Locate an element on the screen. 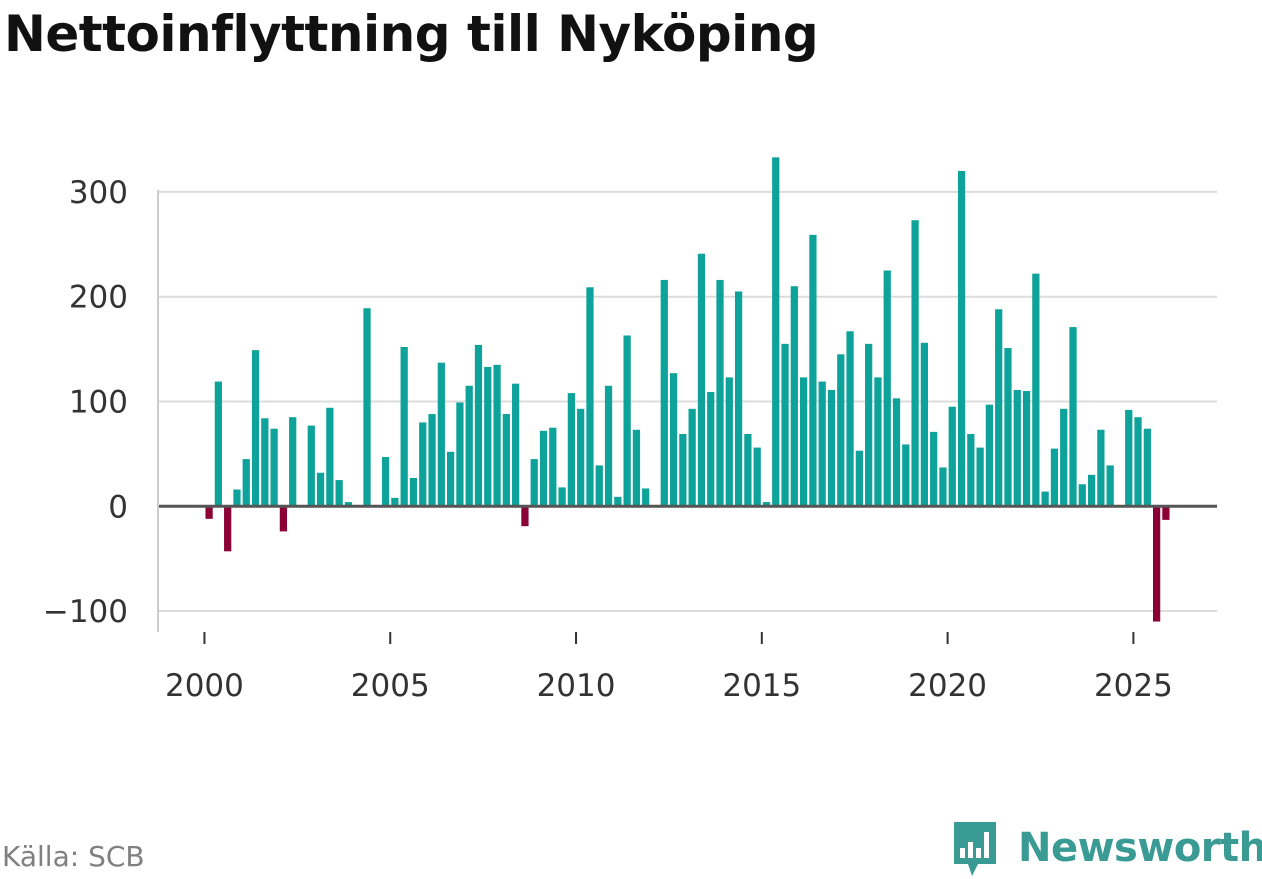  y-tick-label: 300 is located at coordinates (98, 193).